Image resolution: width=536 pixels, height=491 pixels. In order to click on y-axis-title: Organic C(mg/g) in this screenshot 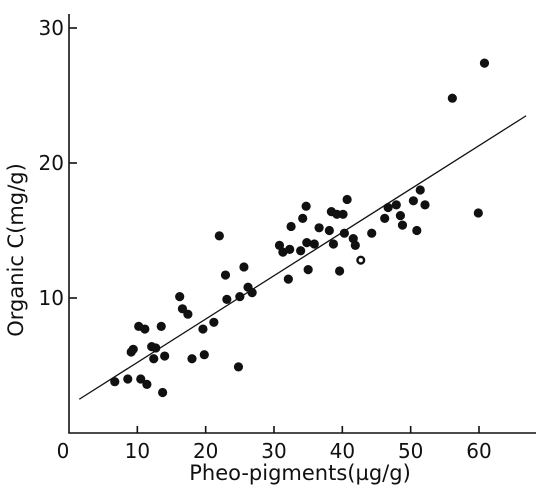, I will do `click(16, 250)`.